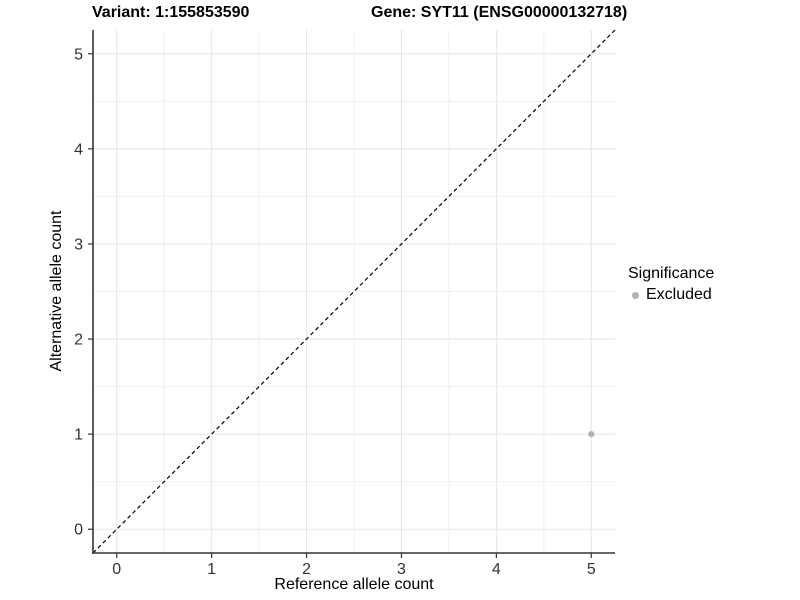  What do you see at coordinates (591, 569) in the screenshot?
I see `x-tick-label: 5` at bounding box center [591, 569].